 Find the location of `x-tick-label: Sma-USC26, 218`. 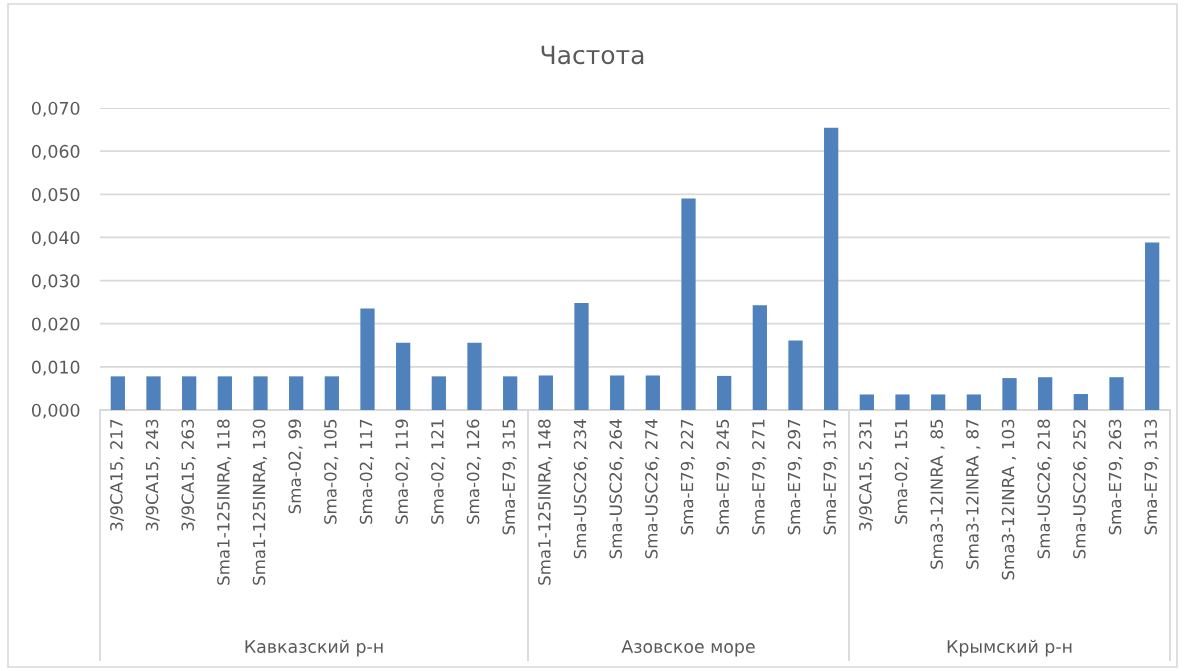

x-tick-label: Sma-USC26, 218 is located at coordinates (1044, 489).